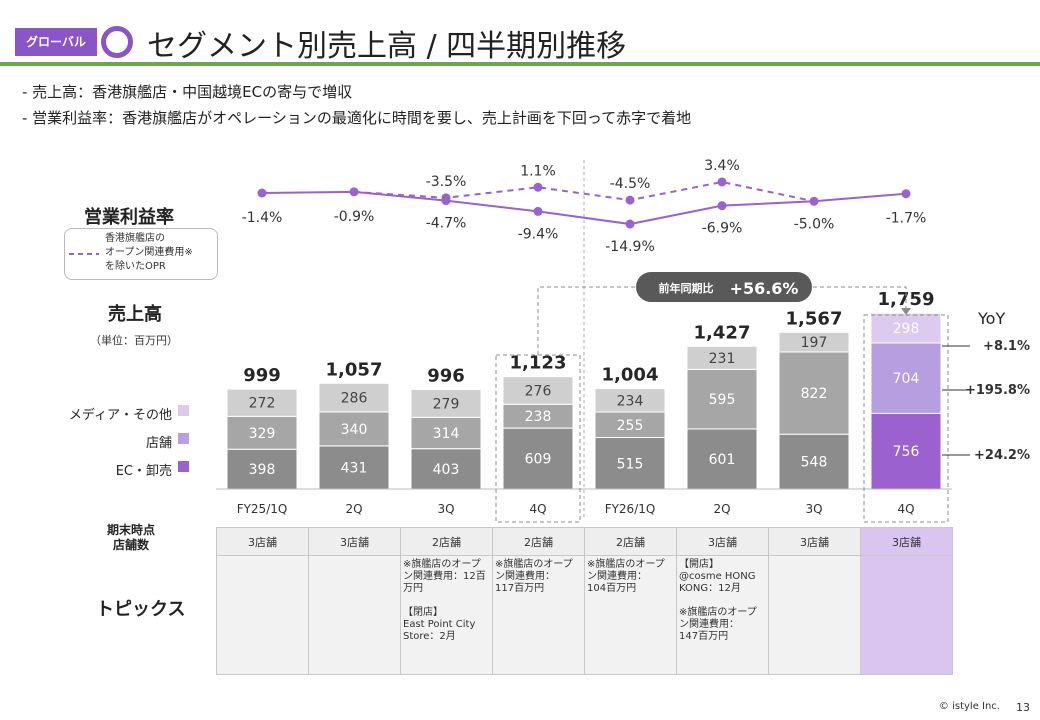  What do you see at coordinates (630, 509) in the screenshot?
I see `category-label: FY26/1Q` at bounding box center [630, 509].